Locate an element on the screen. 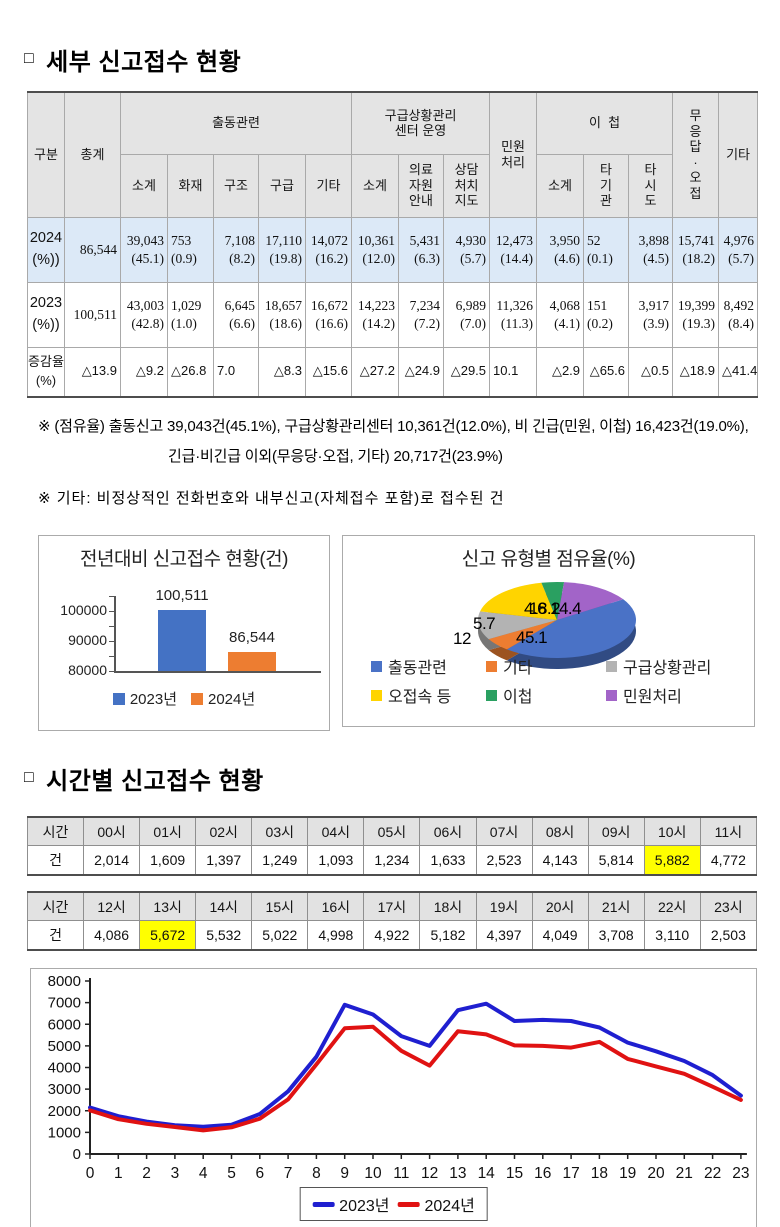 This screenshot has height=1227, width=780. x-axis-tick-label: 18 is located at coordinates (599, 1173).